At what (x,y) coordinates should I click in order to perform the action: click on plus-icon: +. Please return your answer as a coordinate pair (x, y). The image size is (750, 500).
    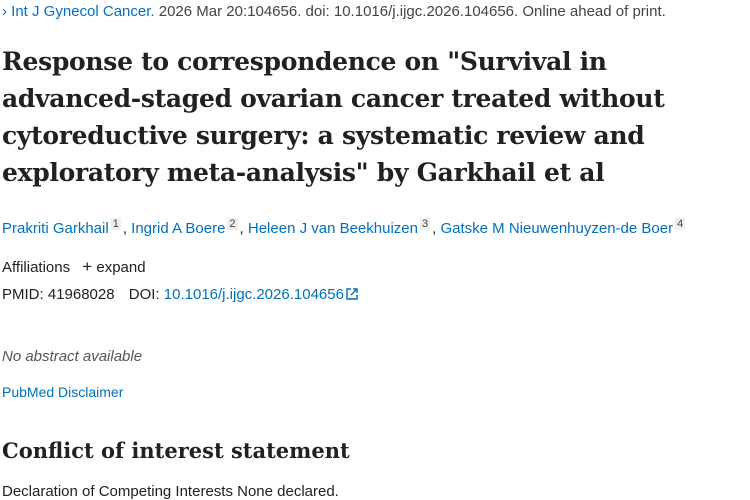
    Looking at the image, I should click on (87, 266).